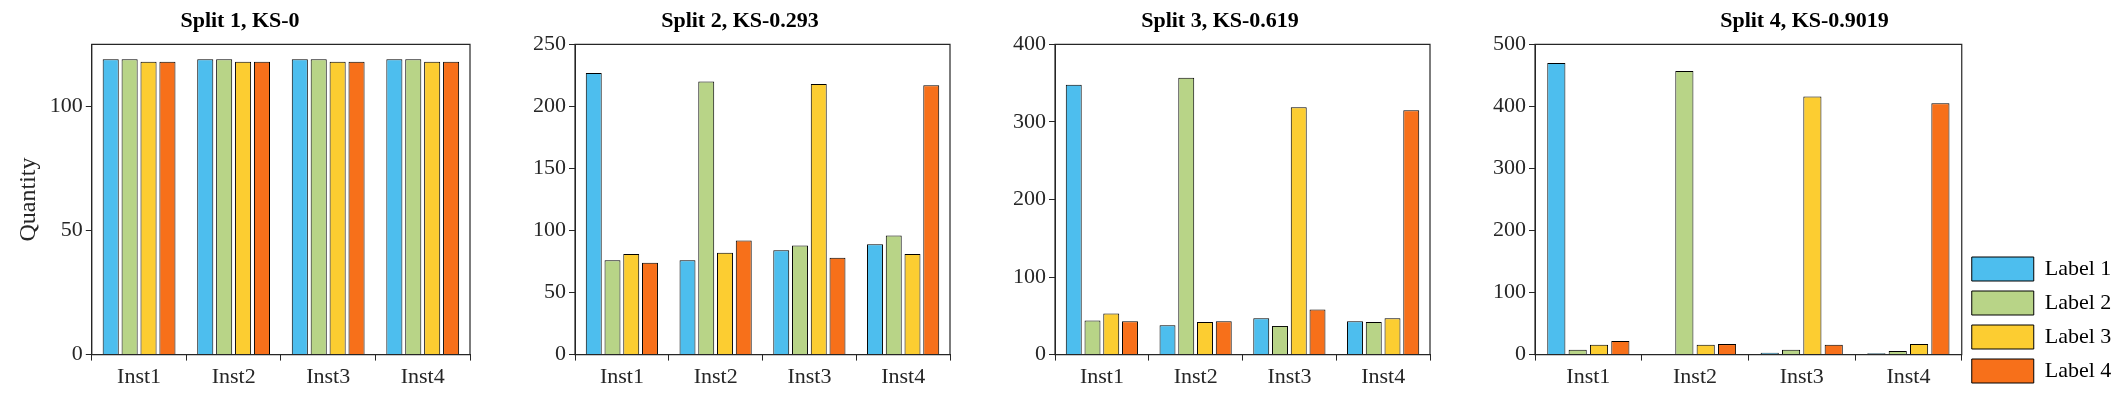  I want to click on chart-title: Split 4, KS-0.9019, so click(1804, 19).